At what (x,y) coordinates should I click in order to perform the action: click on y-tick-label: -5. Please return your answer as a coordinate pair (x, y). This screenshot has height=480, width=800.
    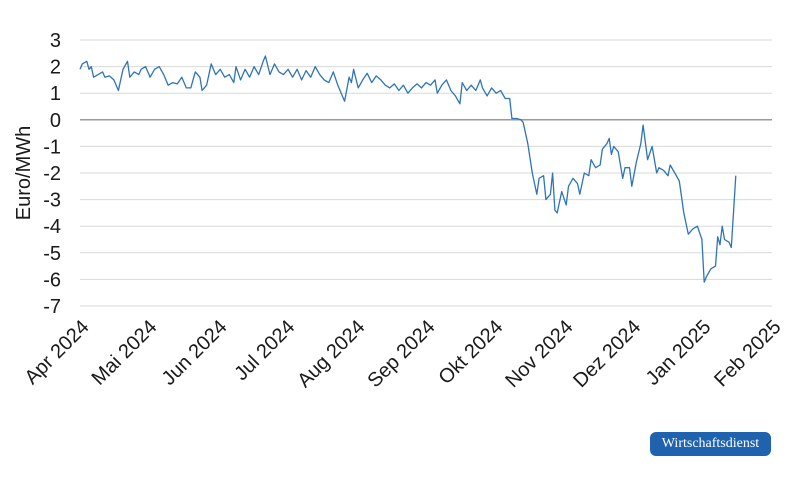
    Looking at the image, I should click on (52, 254).